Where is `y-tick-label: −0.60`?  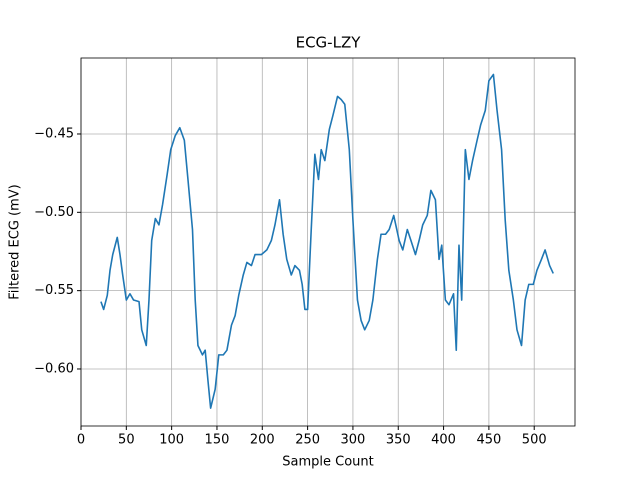
y-tick-label: −0.60 is located at coordinates (54, 368).